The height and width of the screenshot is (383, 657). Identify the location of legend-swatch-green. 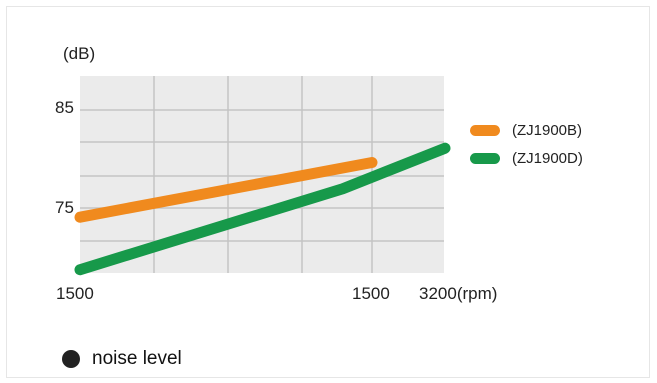
(485, 158).